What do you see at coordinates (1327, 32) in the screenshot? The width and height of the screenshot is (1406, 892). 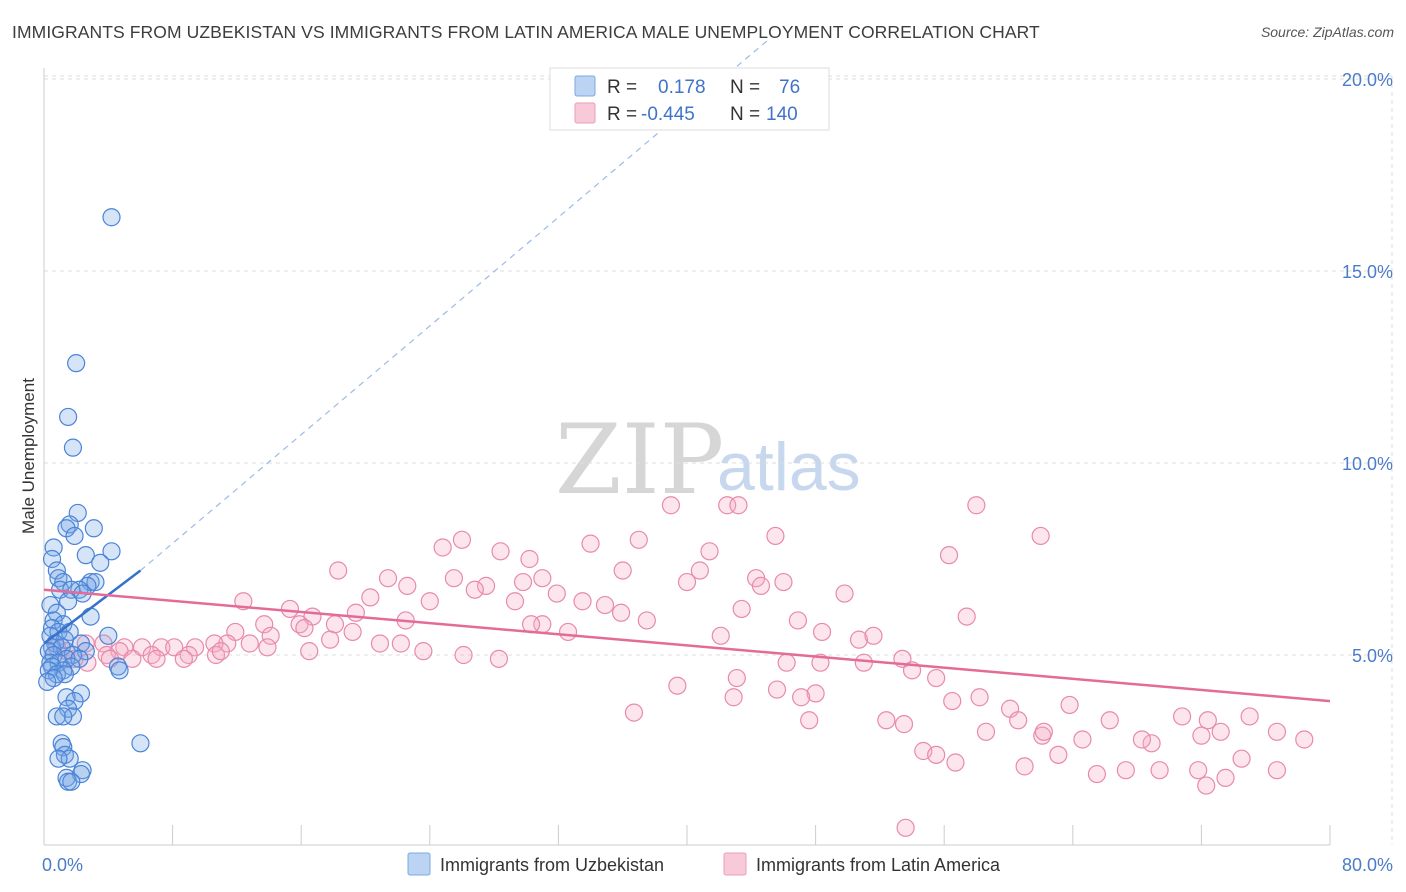 I see `source-label: Source: ZipAtlas.com` at bounding box center [1327, 32].